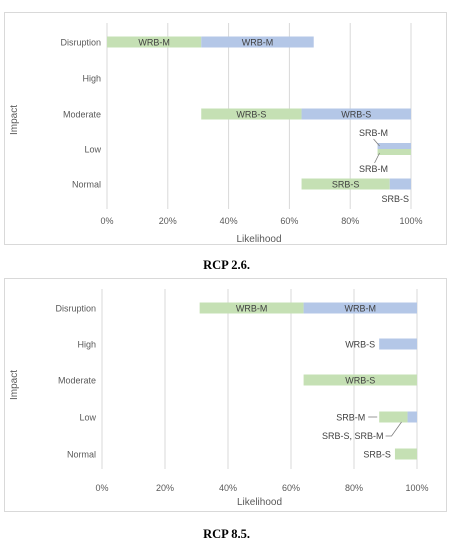  I want to click on caption-rcp85: RCP 8.5., so click(226, 534).